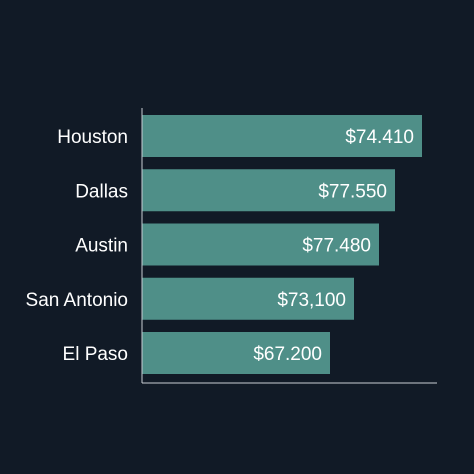 The width and height of the screenshot is (474, 474). What do you see at coordinates (379, 137) in the screenshot?
I see `value-label: $74.410` at bounding box center [379, 137].